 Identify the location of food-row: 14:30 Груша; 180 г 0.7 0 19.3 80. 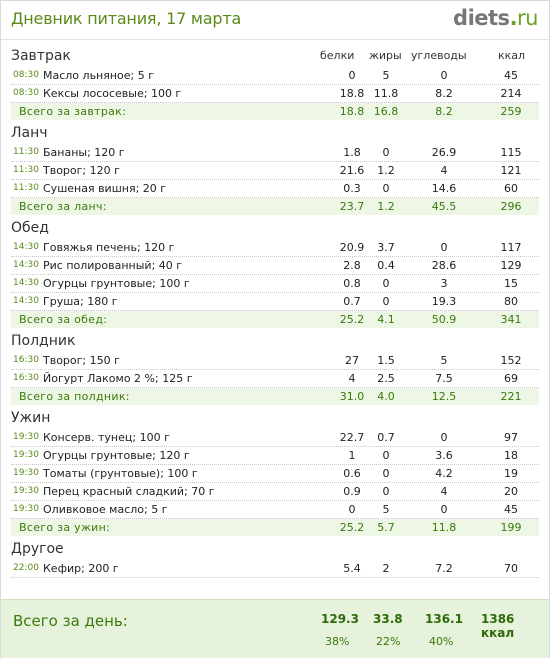
(275, 302).